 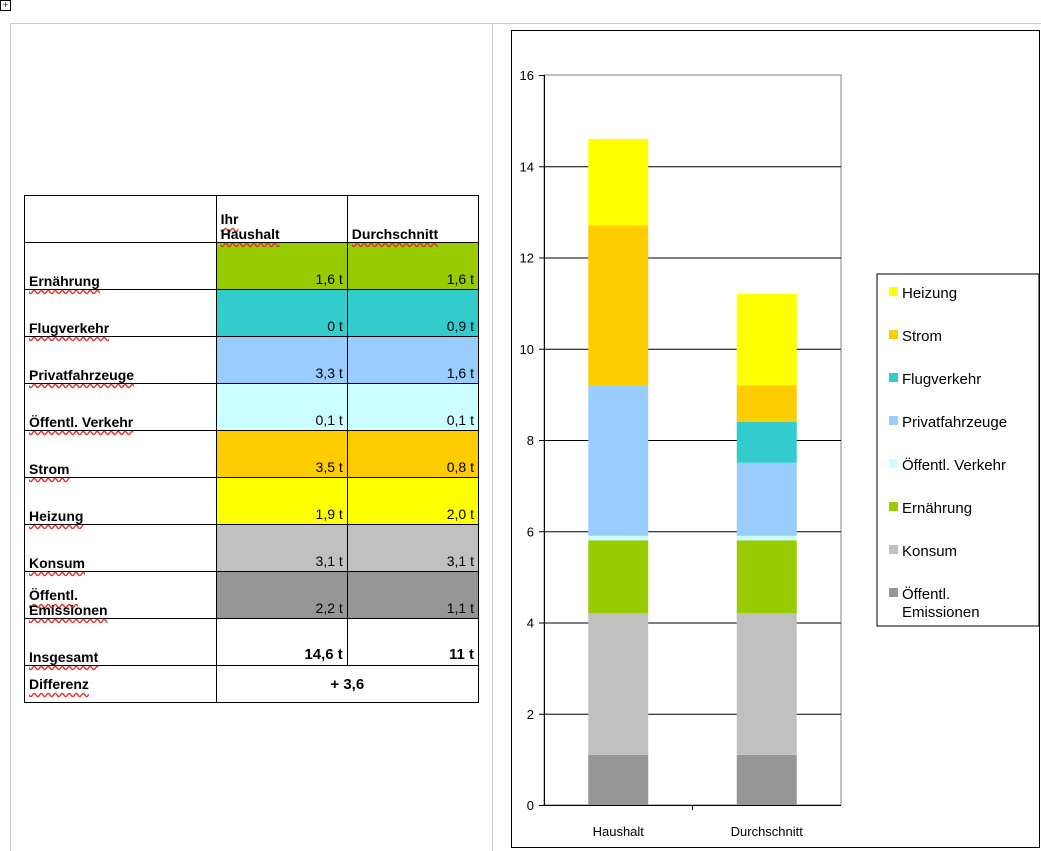 I want to click on legend-label: Konsum, so click(x=929, y=551).